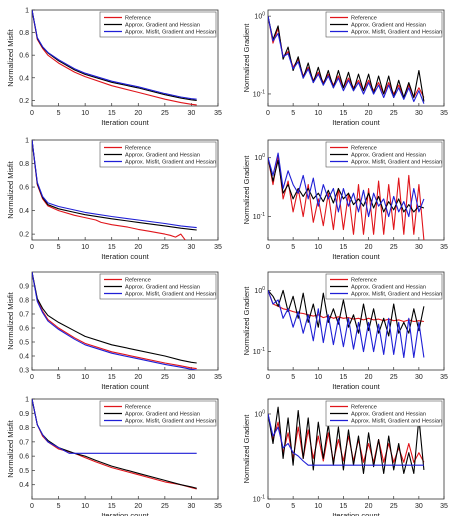 The height and width of the screenshot is (516, 474). Describe the element at coordinates (24, 371) in the screenshot. I see `y-tick-label: 0.3` at that location.